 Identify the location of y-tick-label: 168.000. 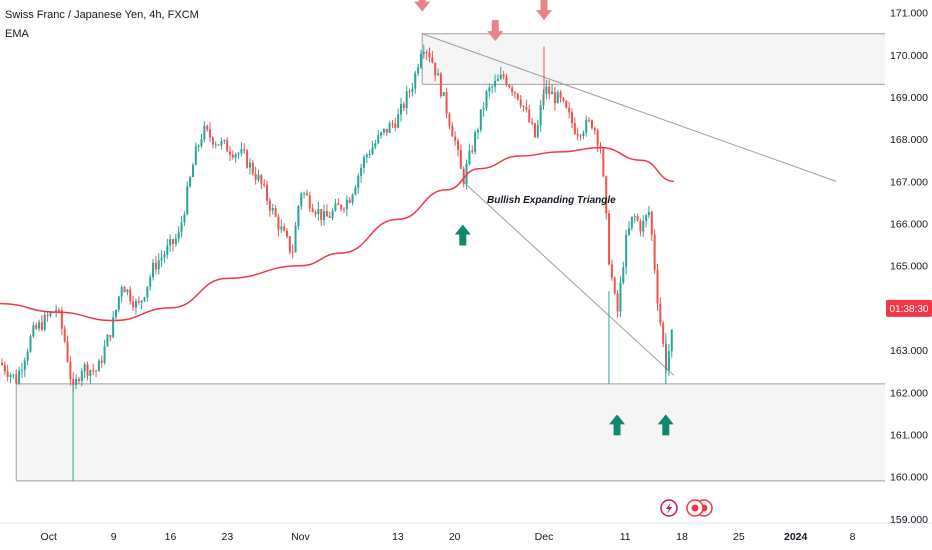
(909, 140).